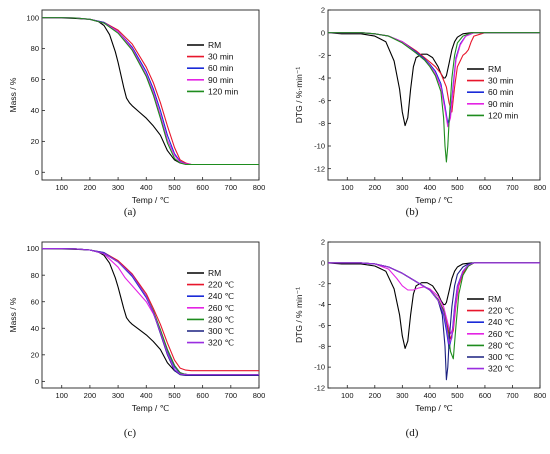 This screenshot has width=550, height=454. What do you see at coordinates (412, 212) in the screenshot?
I see `panel-caption: (b)` at bounding box center [412, 212].